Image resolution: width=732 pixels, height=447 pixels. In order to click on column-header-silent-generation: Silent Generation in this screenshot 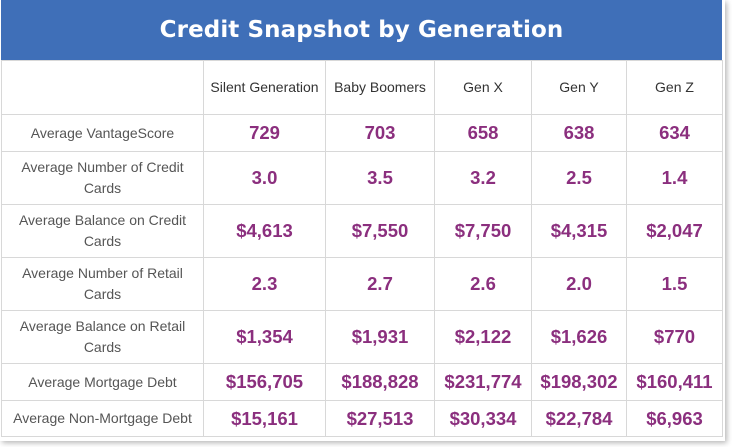, I will do `click(264, 87)`.